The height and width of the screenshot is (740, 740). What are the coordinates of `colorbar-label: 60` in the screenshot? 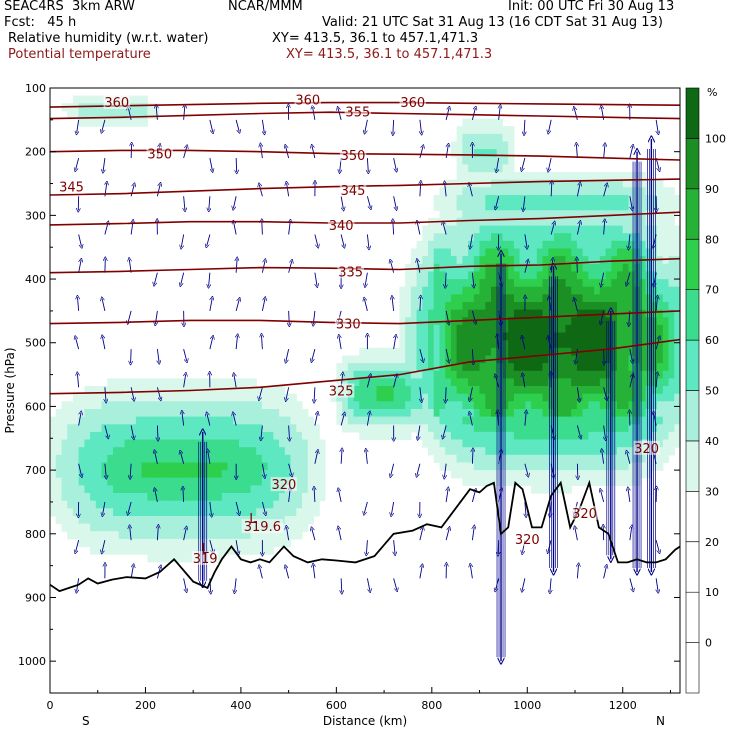 It's located at (712, 340).